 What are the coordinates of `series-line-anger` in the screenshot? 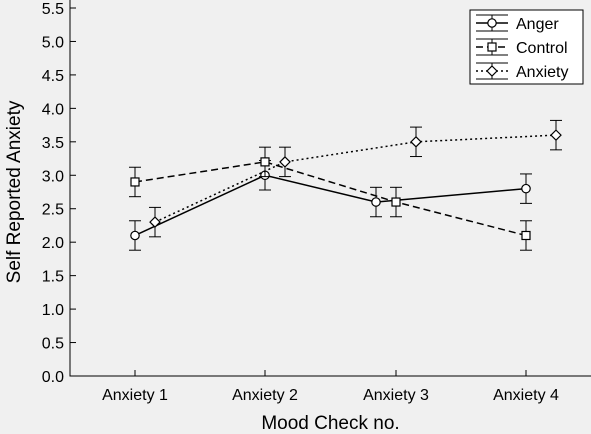 It's located at (330, 205).